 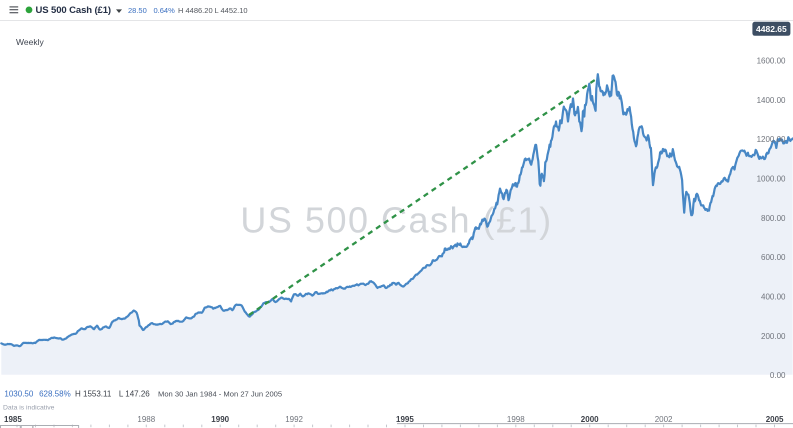 I want to click on svg-text: 1998, so click(x=516, y=419).